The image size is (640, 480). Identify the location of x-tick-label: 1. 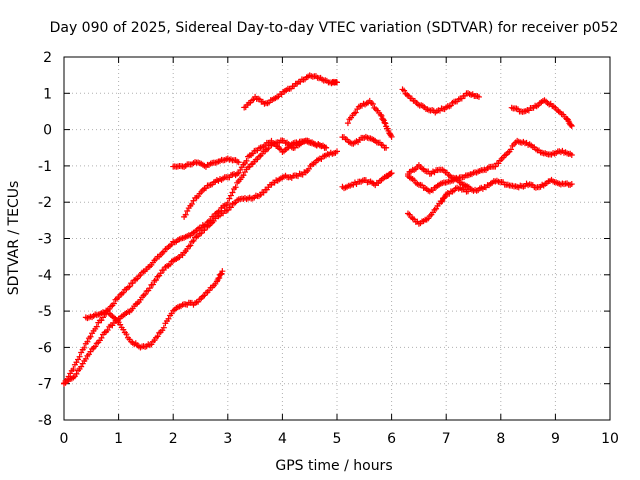
(118, 439).